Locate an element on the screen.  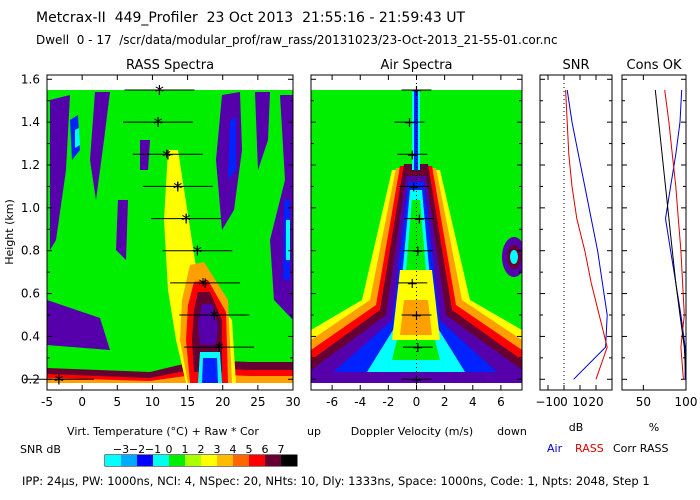
x-tick-label: 5 is located at coordinates (117, 402).